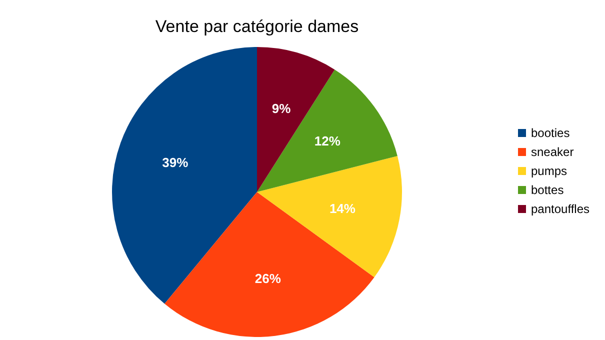  Describe the element at coordinates (327, 140) in the screenshot. I see `data-label: 12%` at that location.